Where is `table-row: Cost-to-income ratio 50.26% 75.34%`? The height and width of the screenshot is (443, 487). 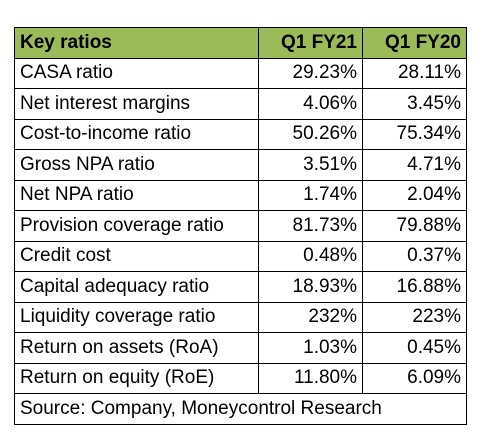
table-row: Cost-to-income ratio 50.26% 75.34% is located at coordinates (240, 134).